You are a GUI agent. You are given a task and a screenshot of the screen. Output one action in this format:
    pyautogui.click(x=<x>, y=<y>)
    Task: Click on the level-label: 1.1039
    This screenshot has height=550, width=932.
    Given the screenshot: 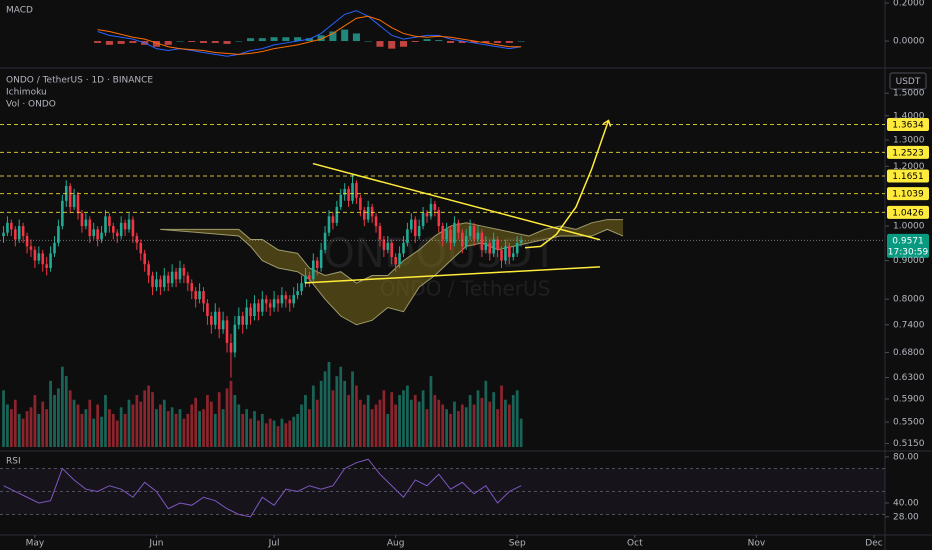 What is the action you would take?
    pyautogui.click(x=908, y=195)
    